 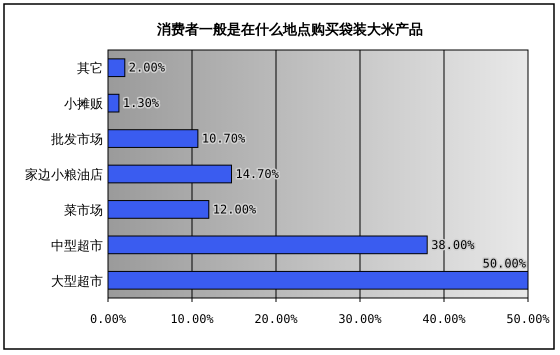 I want to click on data-label: 12.00%, so click(x=234, y=209).